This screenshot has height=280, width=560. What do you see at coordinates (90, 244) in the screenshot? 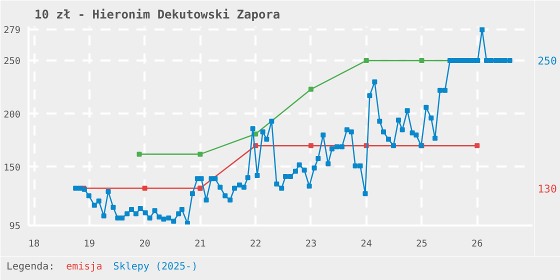
I see `x-tick-label: 19` at bounding box center [90, 244].